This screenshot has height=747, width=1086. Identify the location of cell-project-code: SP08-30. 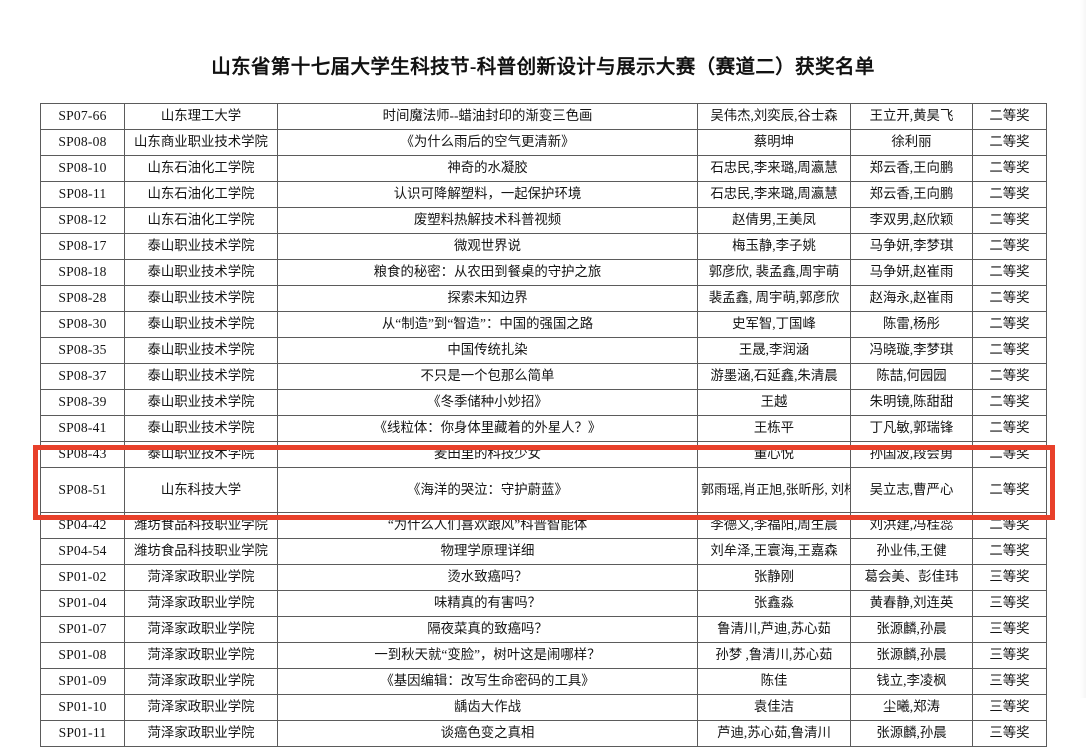
(82, 324).